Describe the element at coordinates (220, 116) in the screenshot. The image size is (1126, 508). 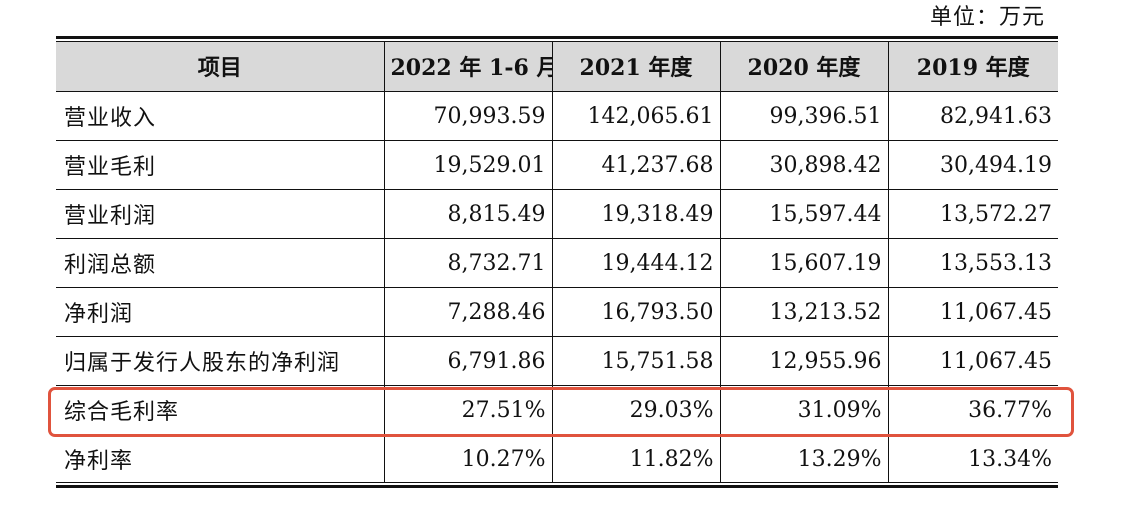
I see `row-label: 营业收入` at that location.